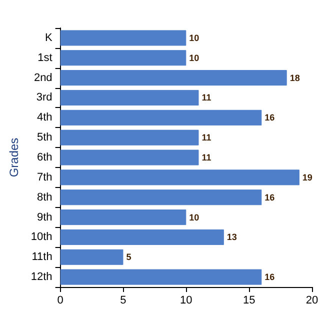  Describe the element at coordinates (44, 138) in the screenshot. I see `y-tick-label: 5th` at that location.